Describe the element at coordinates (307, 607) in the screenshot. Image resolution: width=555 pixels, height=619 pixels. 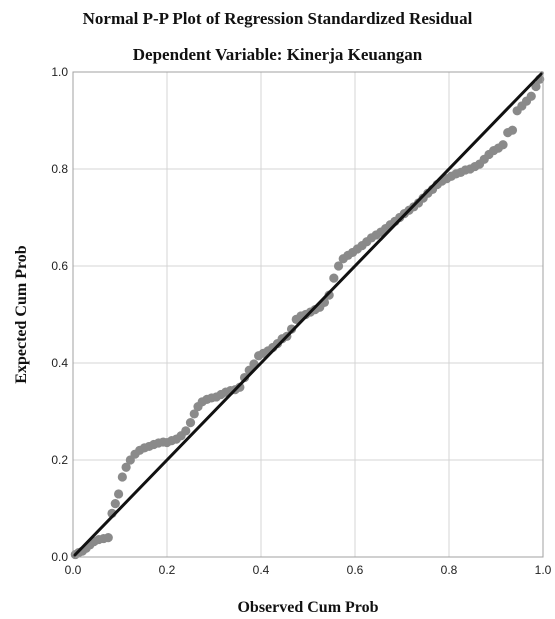
I see `x-axis-title: Observed Cum Prob` at that location.